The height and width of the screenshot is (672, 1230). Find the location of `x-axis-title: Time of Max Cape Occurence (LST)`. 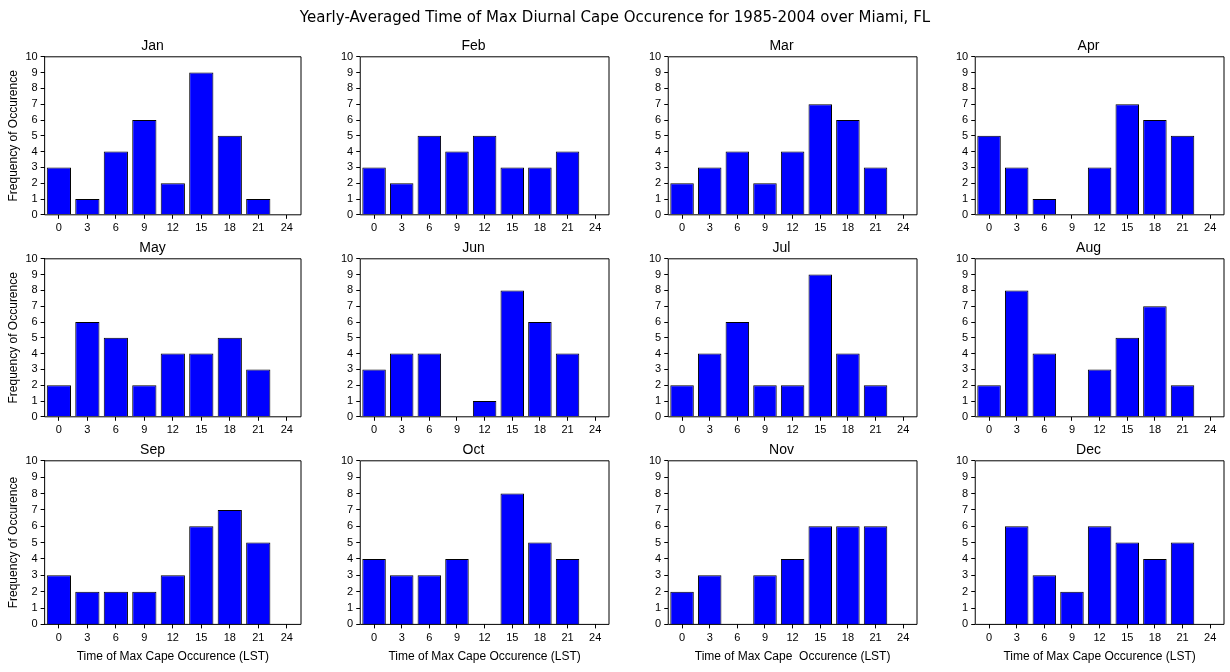

x-axis-title: Time of Max Cape Occurence (LST) is located at coordinates (484, 656).